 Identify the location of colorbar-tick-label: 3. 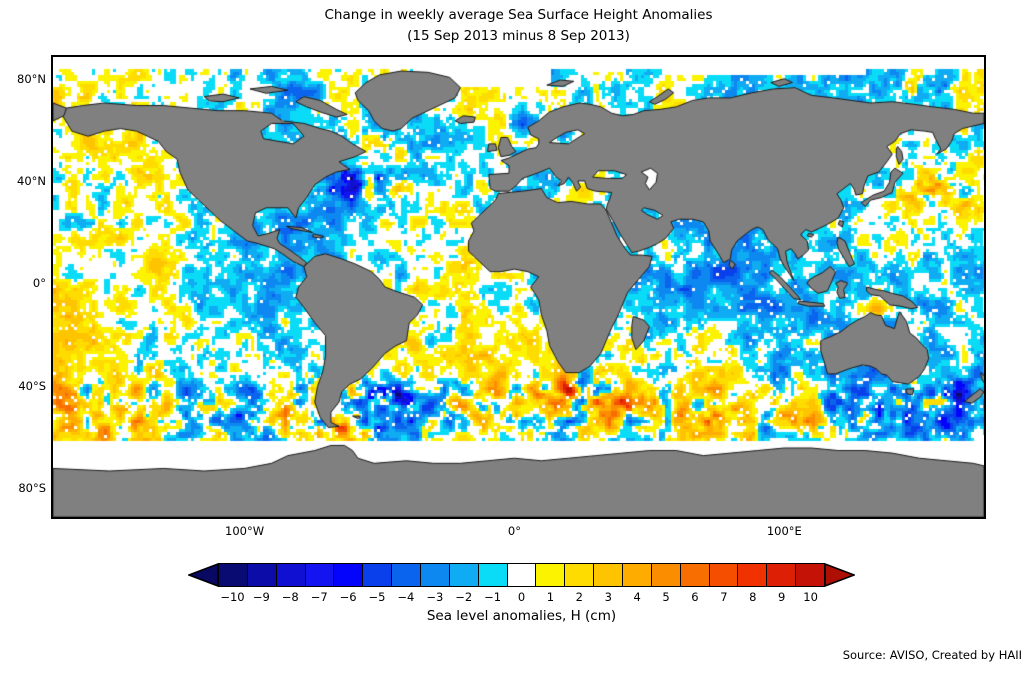
(608, 597).